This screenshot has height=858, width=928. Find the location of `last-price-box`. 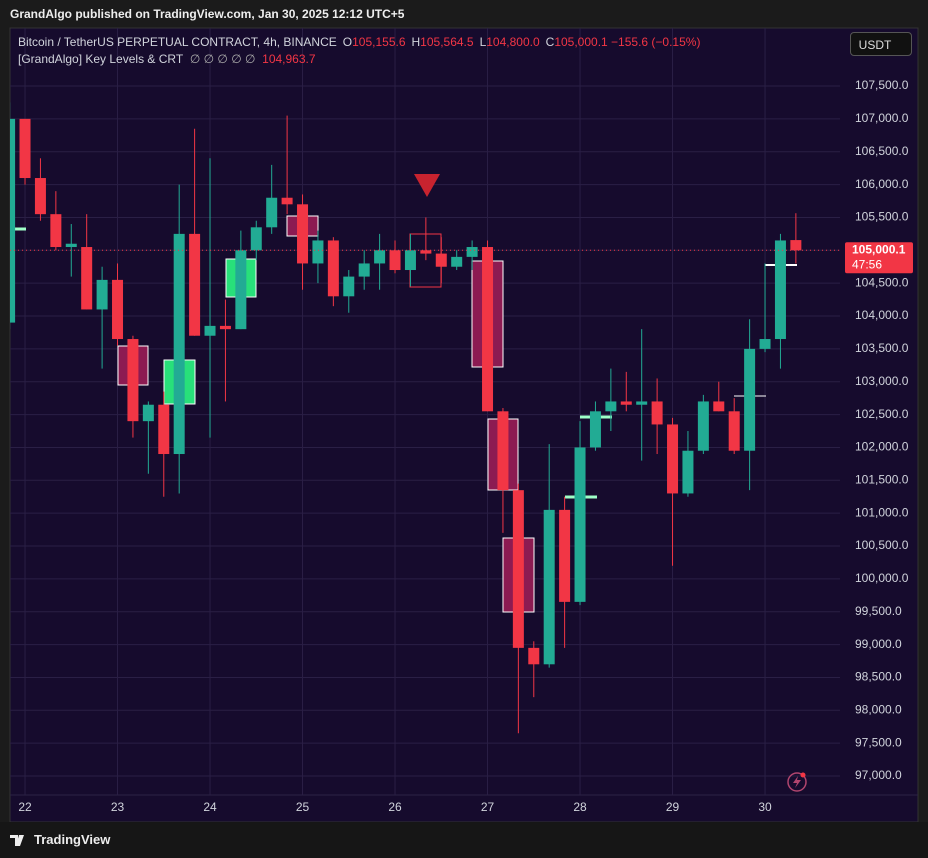

last-price-box is located at coordinates (879, 258).